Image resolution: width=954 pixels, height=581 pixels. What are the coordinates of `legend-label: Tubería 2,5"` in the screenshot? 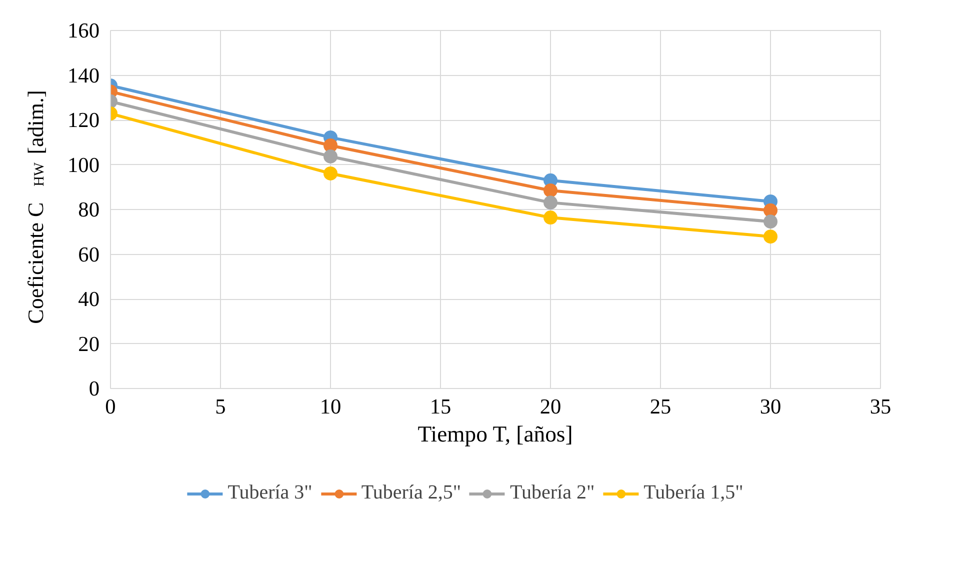 It's located at (411, 493).